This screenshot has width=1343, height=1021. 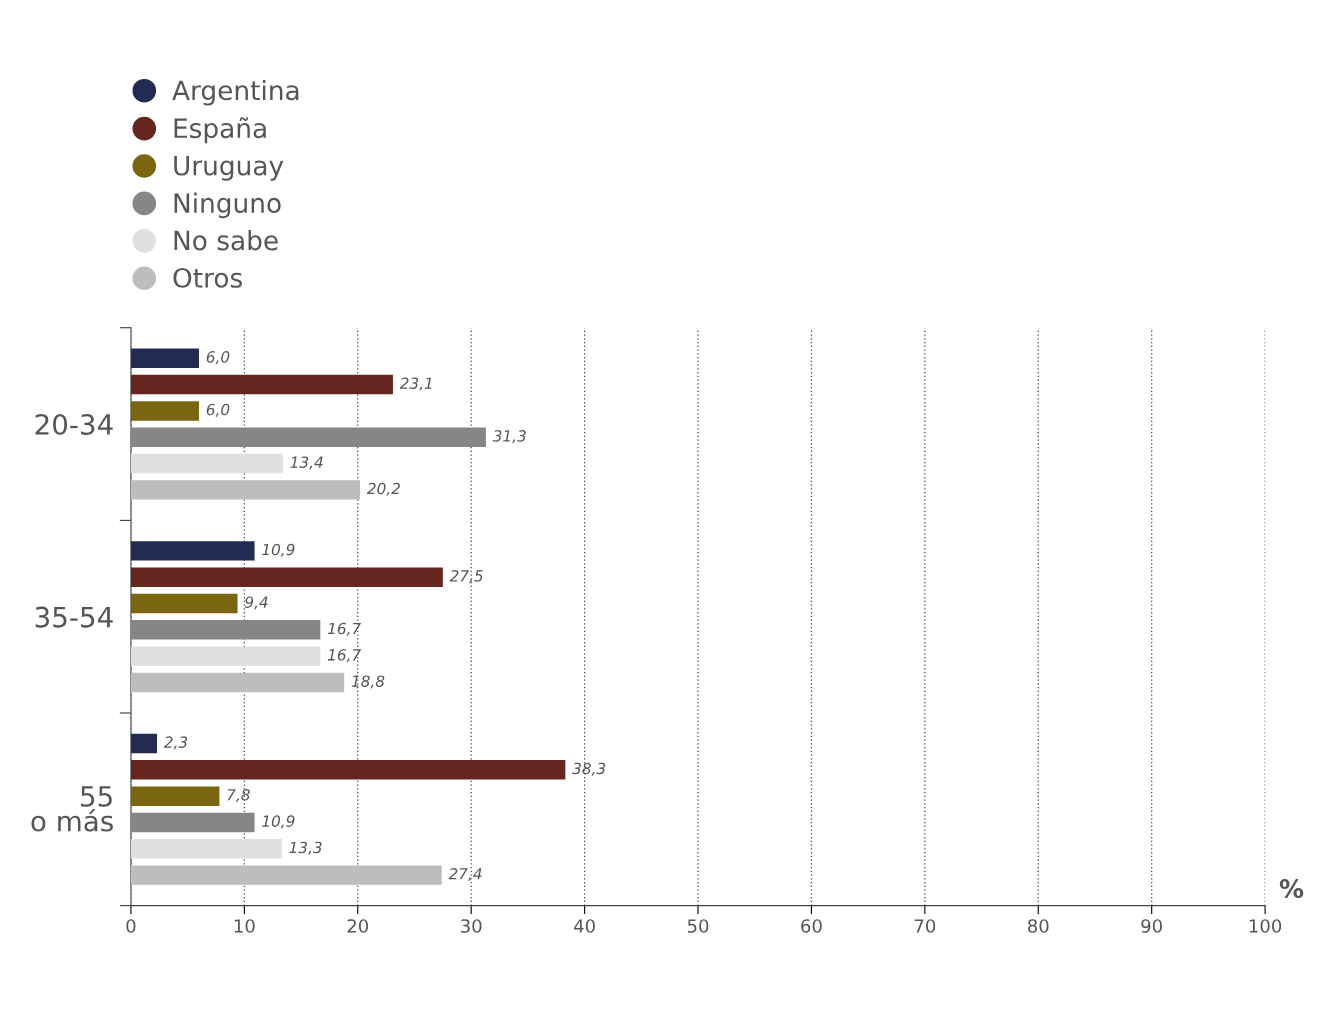 What do you see at coordinates (698, 926) in the screenshot?
I see `x-tick-label: 50` at bounding box center [698, 926].